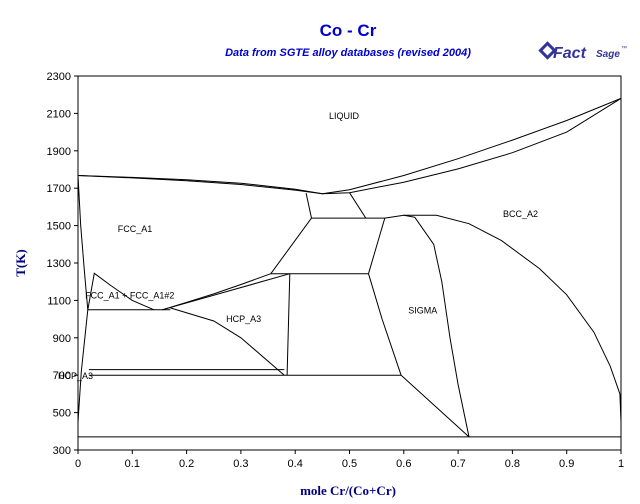  What do you see at coordinates (59, 77) in the screenshot?
I see `y-tick-label: 2300` at bounding box center [59, 77].